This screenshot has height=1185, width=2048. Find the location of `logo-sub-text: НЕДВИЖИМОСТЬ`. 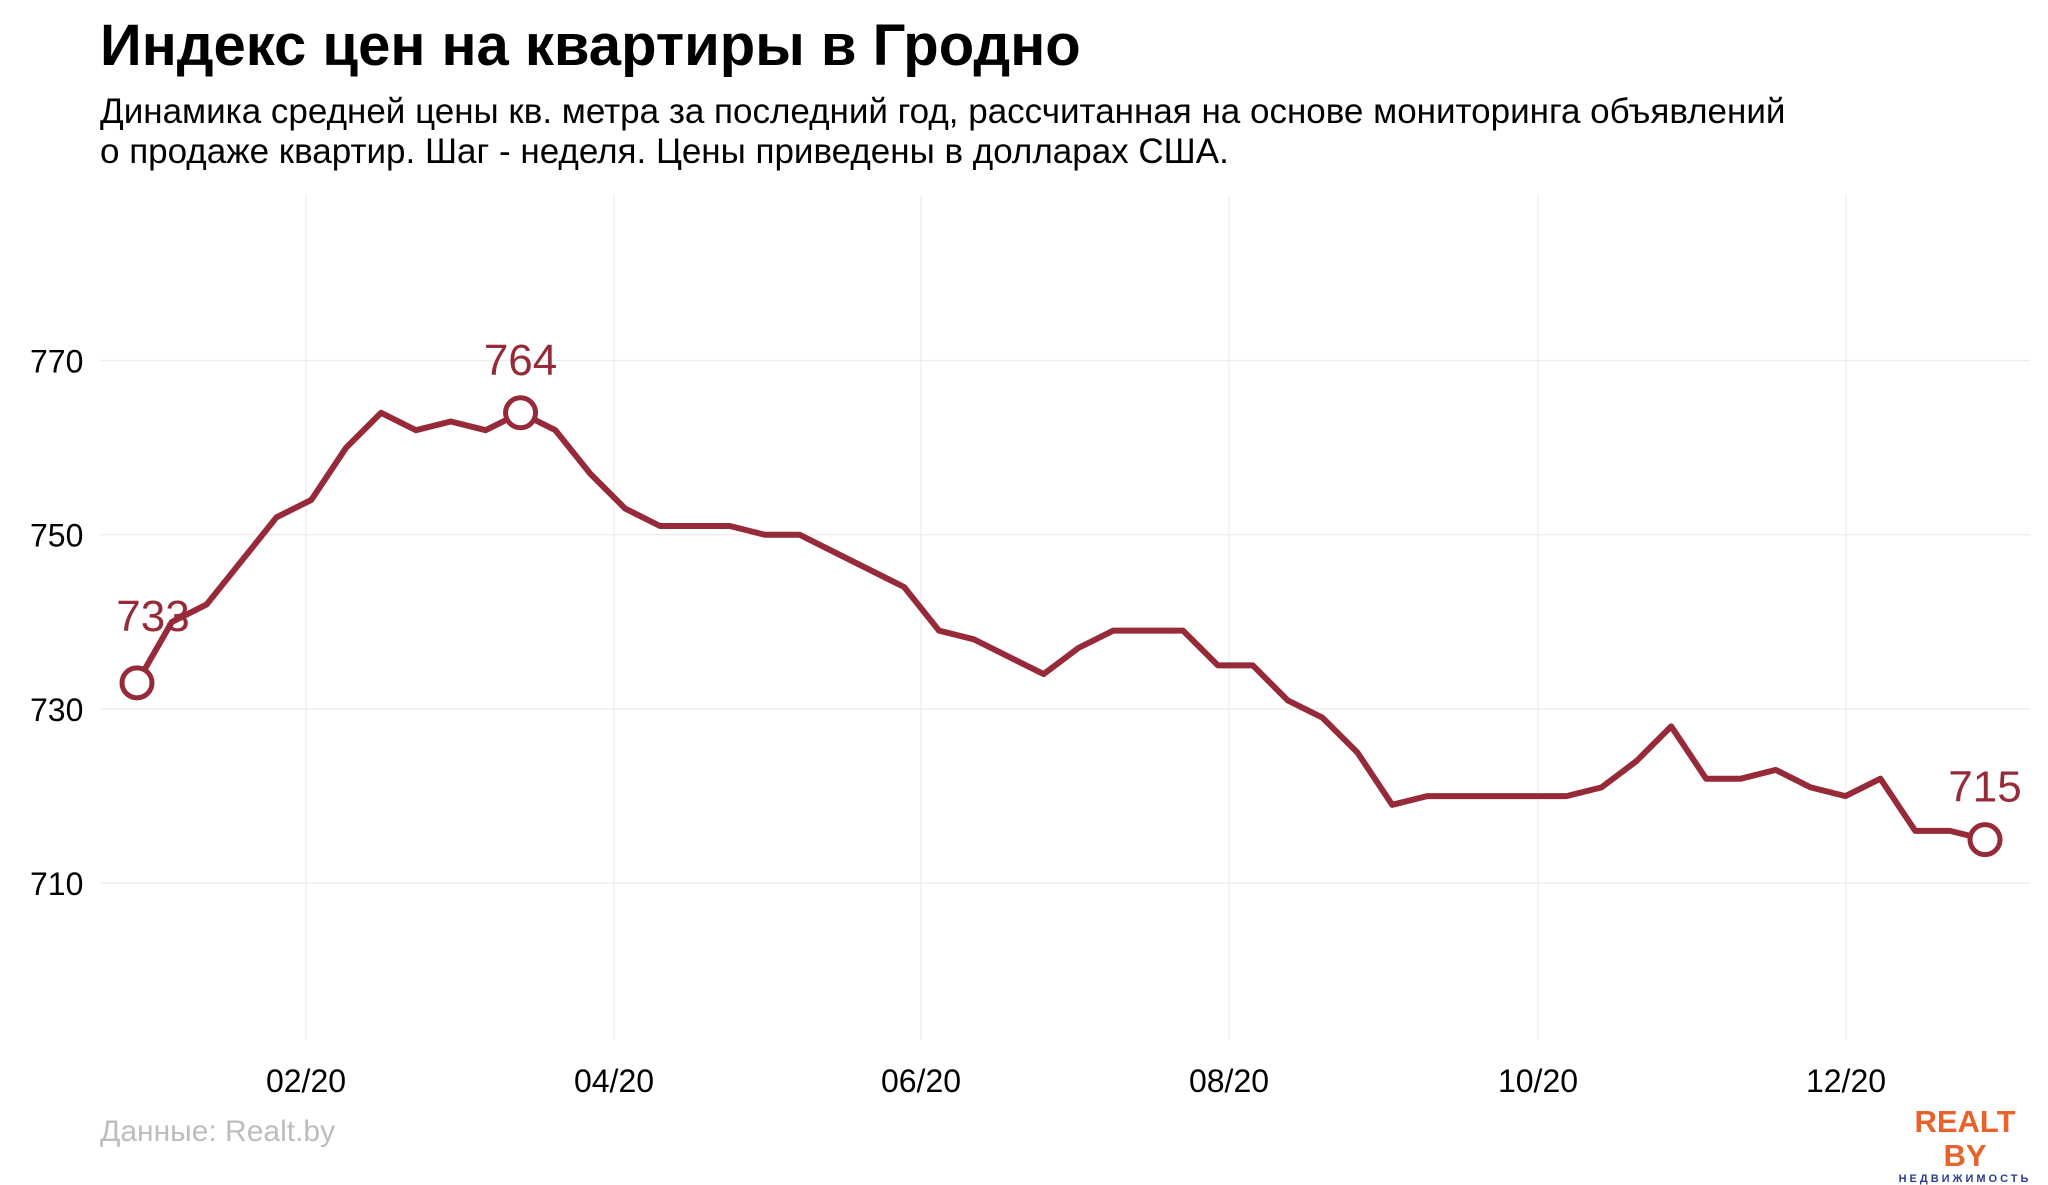

logo-sub-text: НЕДВИЖИМОСТЬ is located at coordinates (1965, 1179).